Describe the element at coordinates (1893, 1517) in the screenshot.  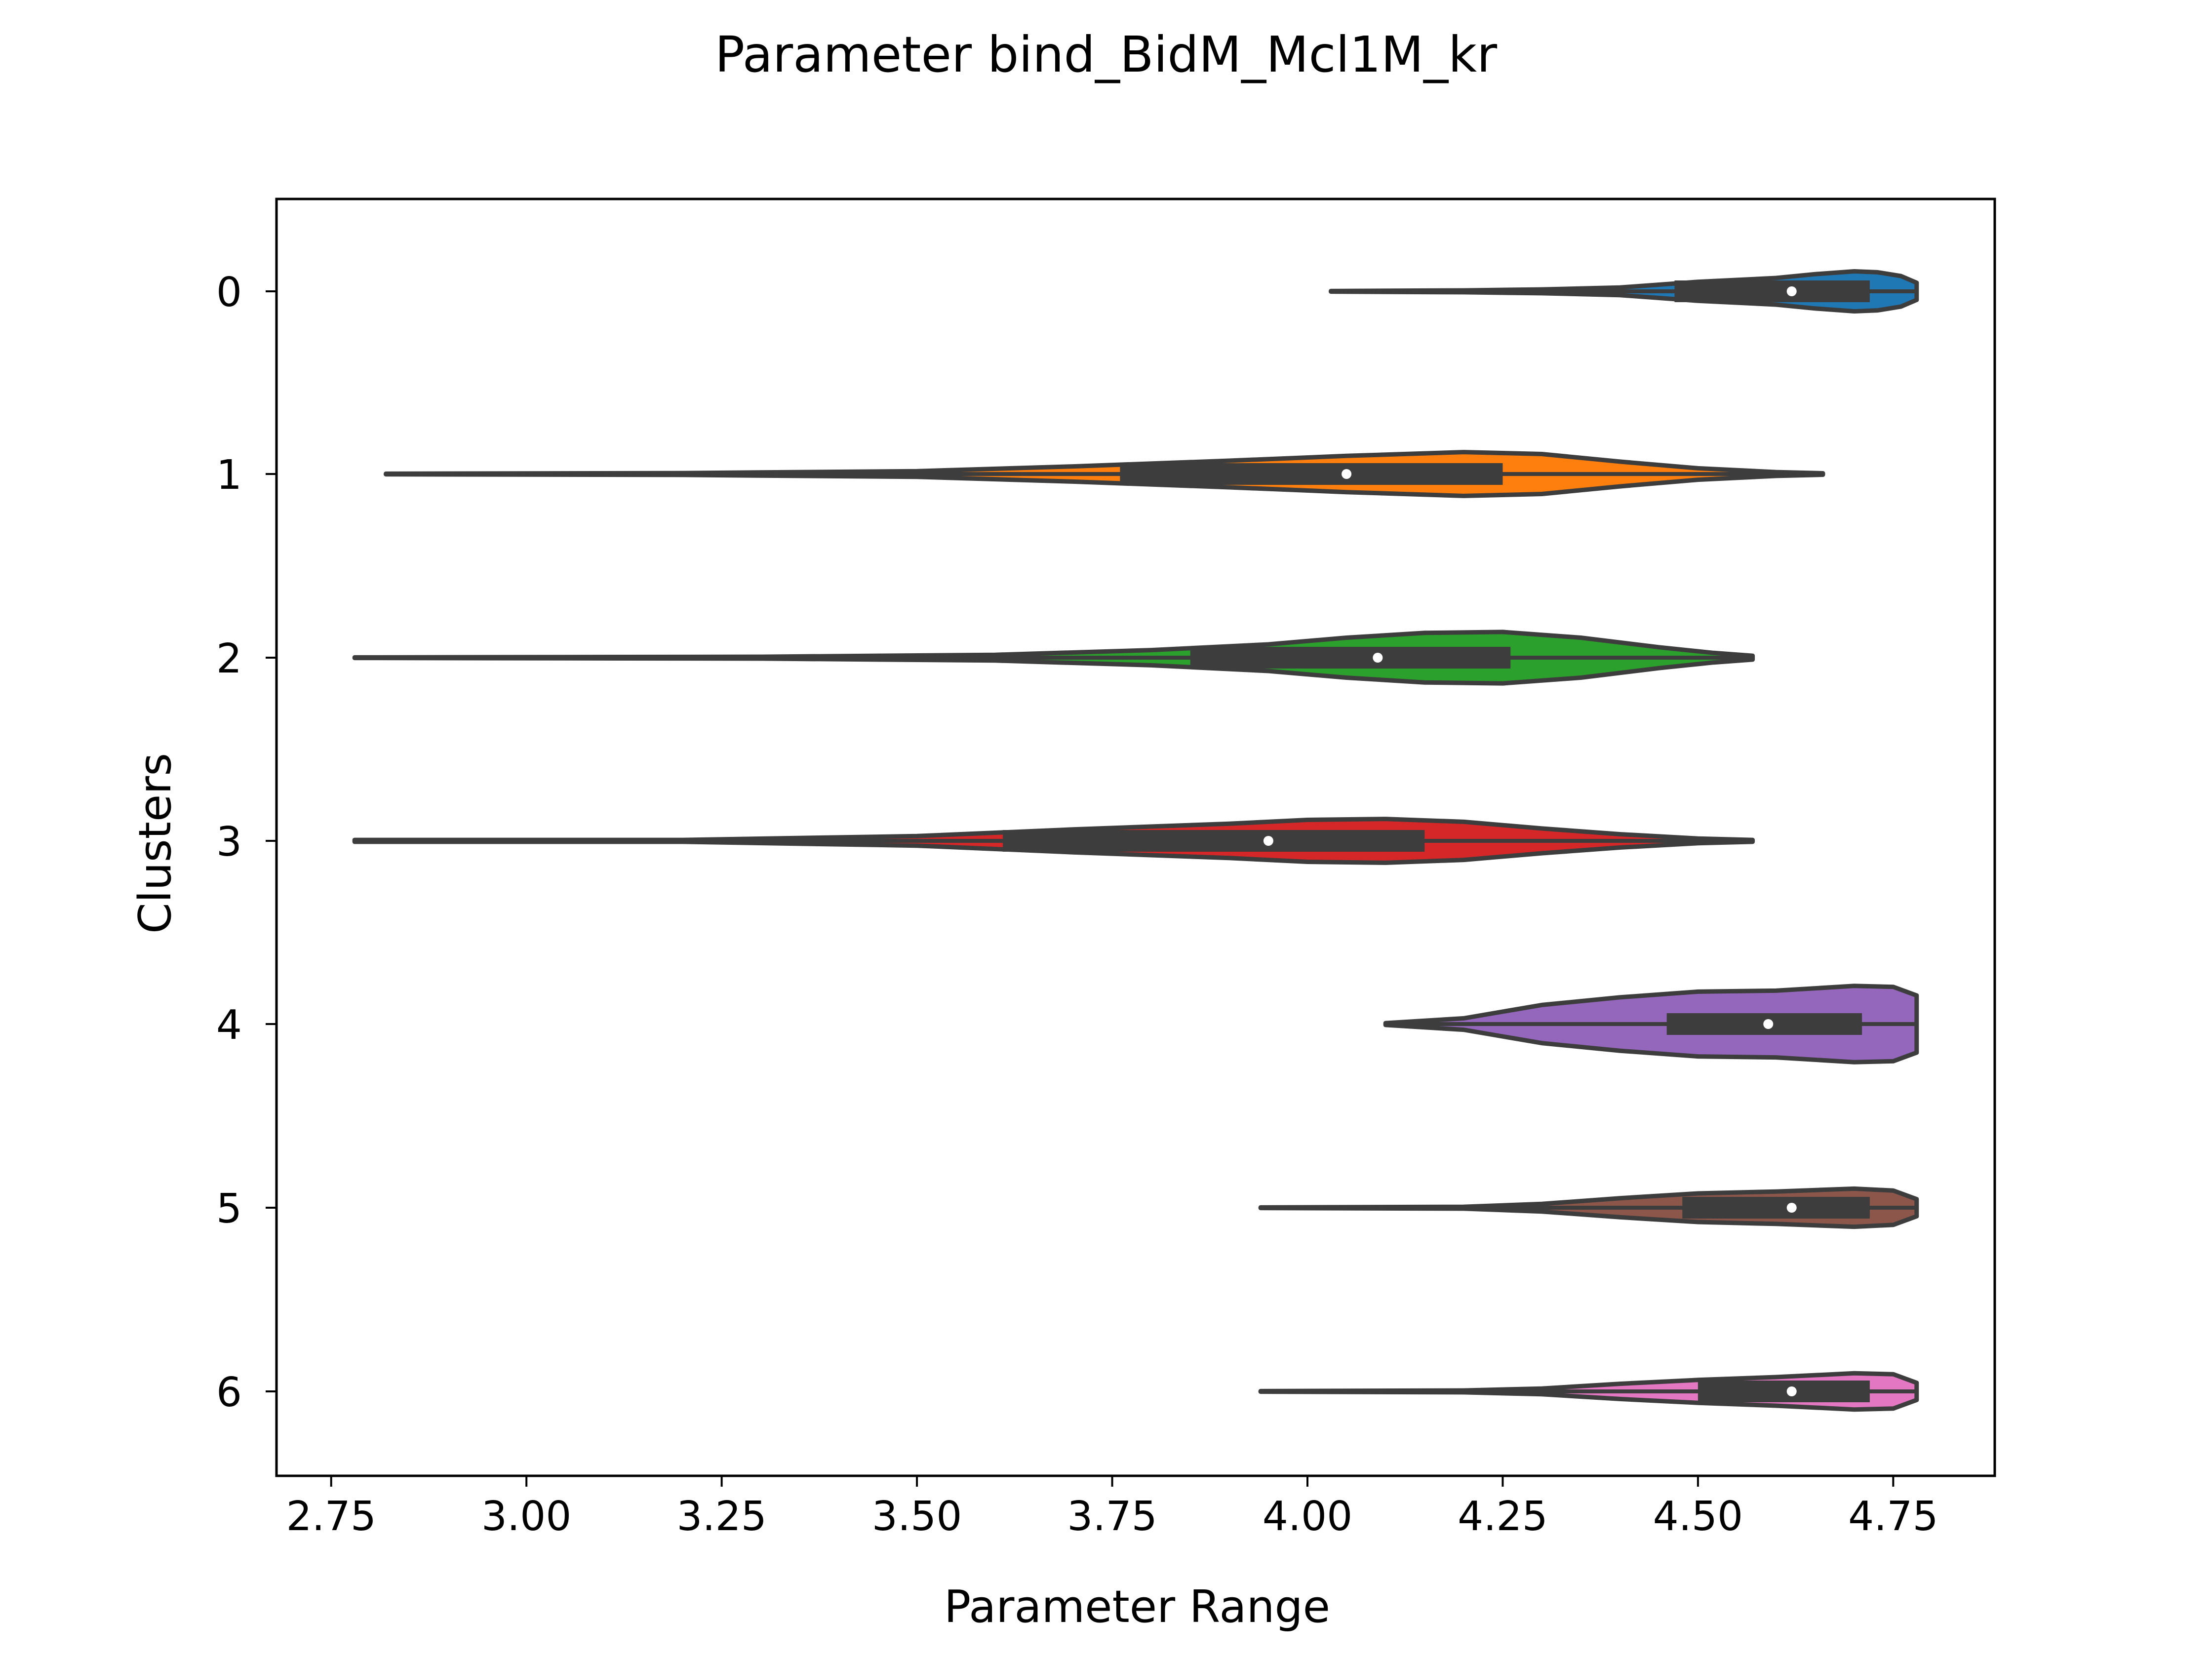
I see `x-tick-label-8: 4.75` at that location.